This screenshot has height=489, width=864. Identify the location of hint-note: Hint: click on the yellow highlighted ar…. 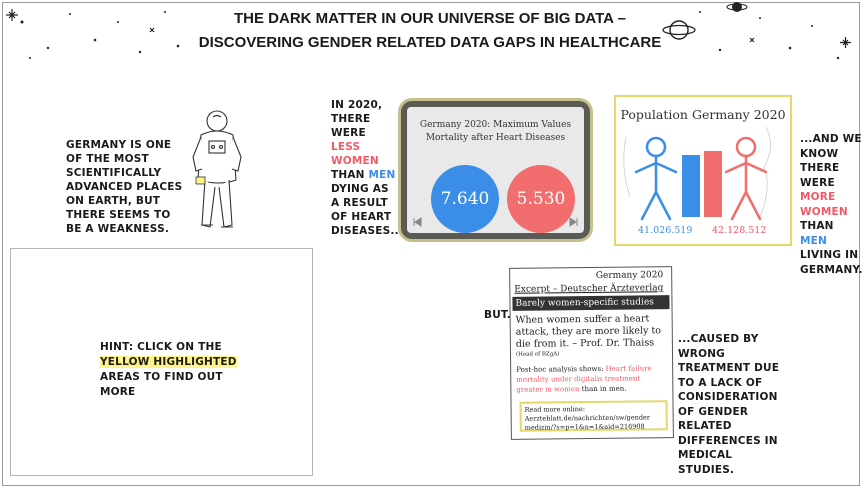
(175, 370).